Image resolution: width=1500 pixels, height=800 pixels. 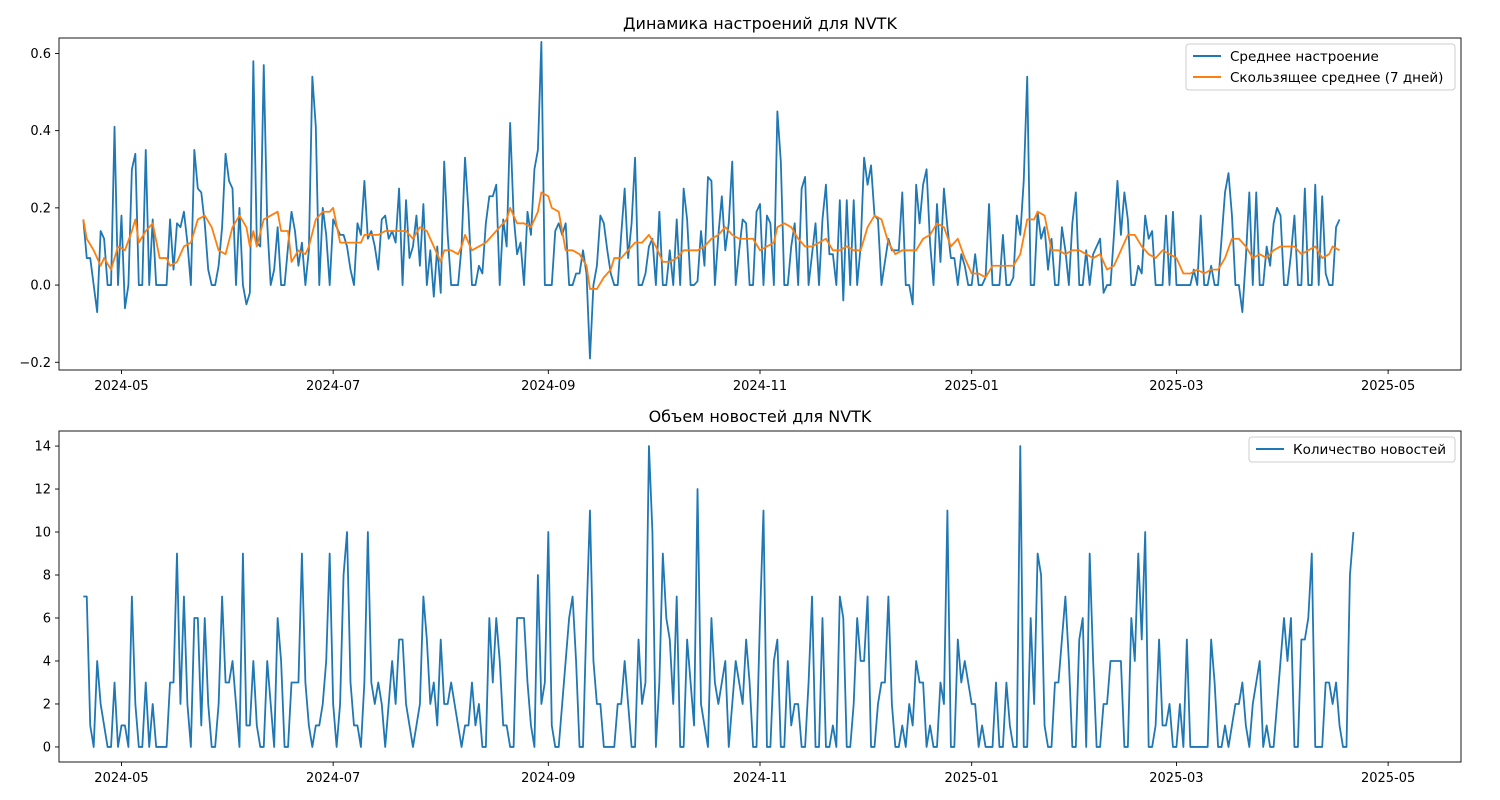 What do you see at coordinates (1388, 386) in the screenshot?
I see `sentiment-x-tick-label: 2025-05` at bounding box center [1388, 386].